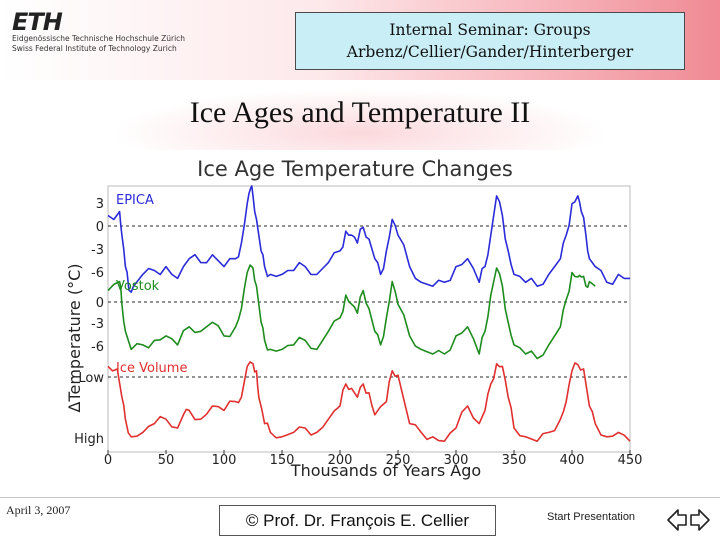 Image resolution: width=720 pixels, height=540 pixels. Describe the element at coordinates (97, 324) in the screenshot. I see `y-tick-vostok-1: -3` at that location.